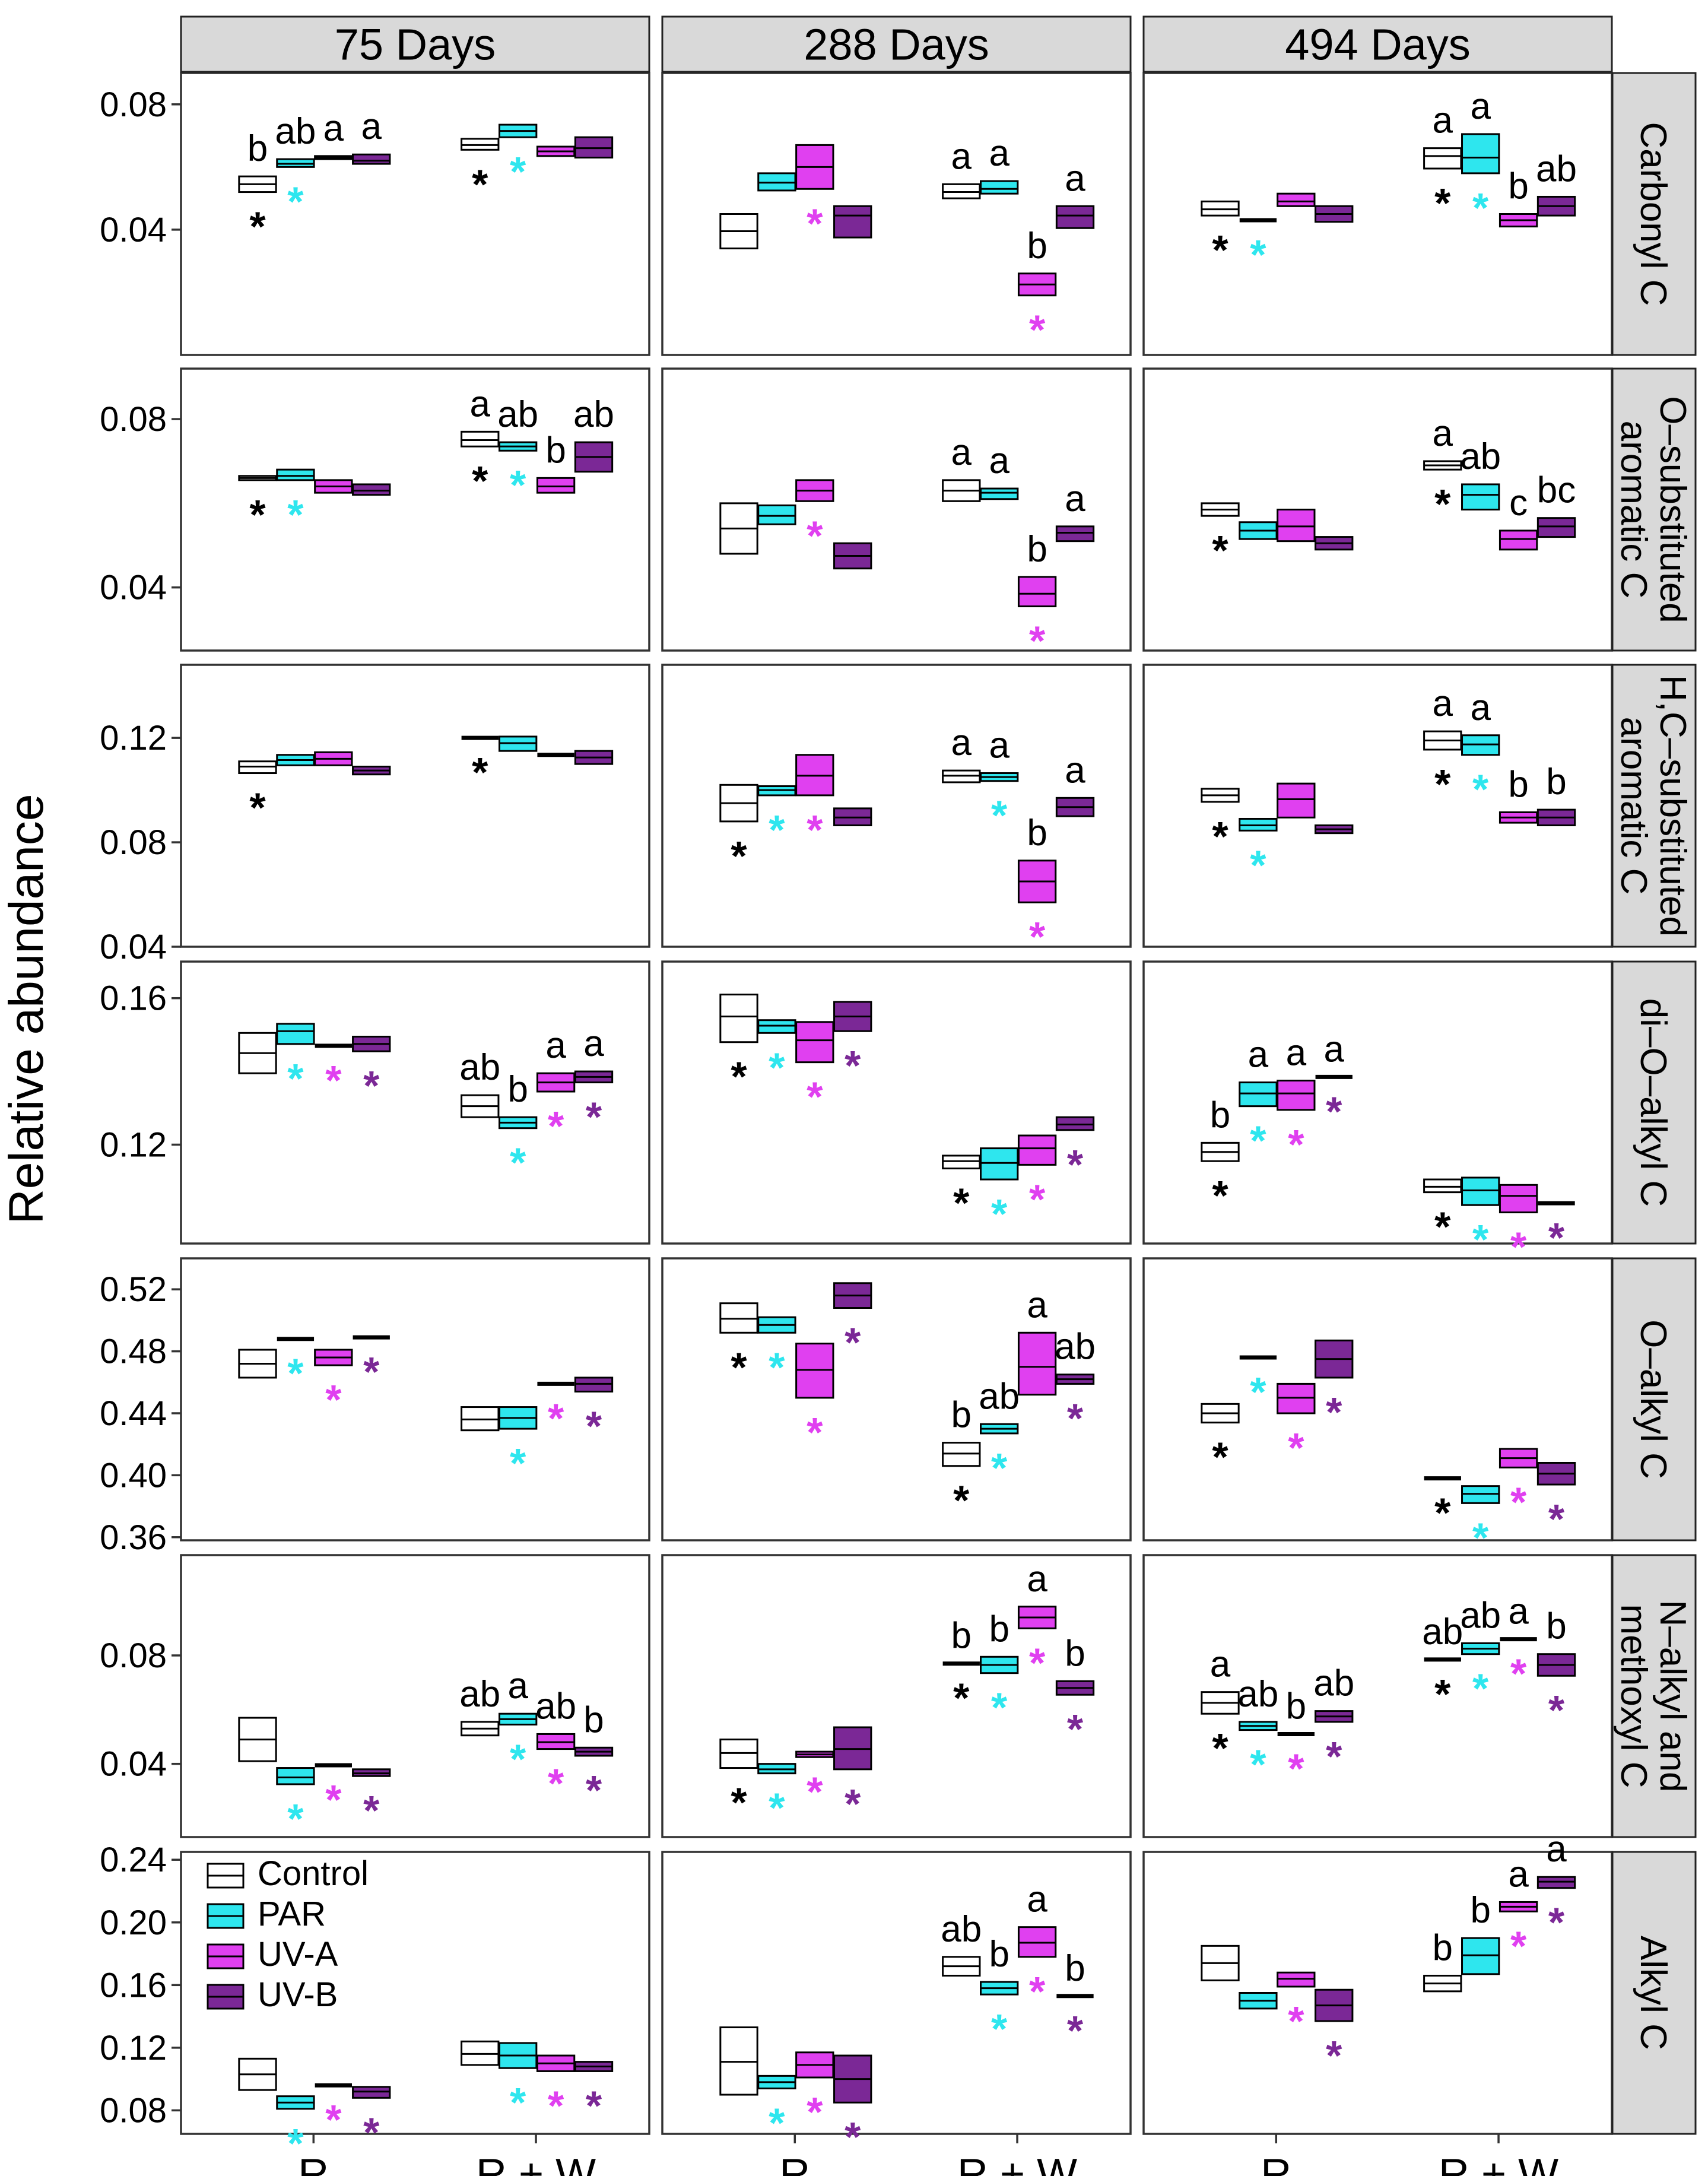 The image size is (1708, 2176). What do you see at coordinates (896, 1102) in the screenshot?
I see `panel-di-o-alkyl-c-288-days: * * * * * * * *` at bounding box center [896, 1102].